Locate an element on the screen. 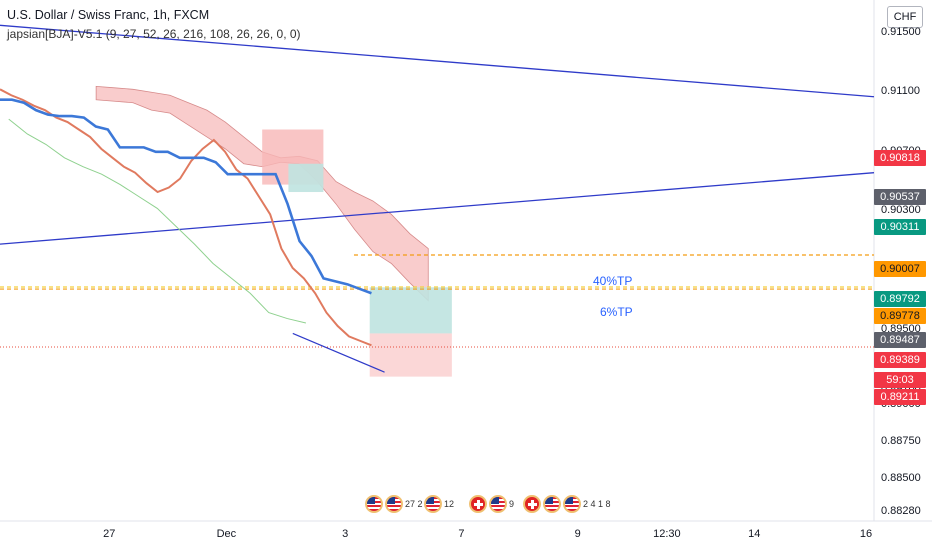 The image size is (932, 550). event-marker: 2 4 1 8 is located at coordinates (567, 504).